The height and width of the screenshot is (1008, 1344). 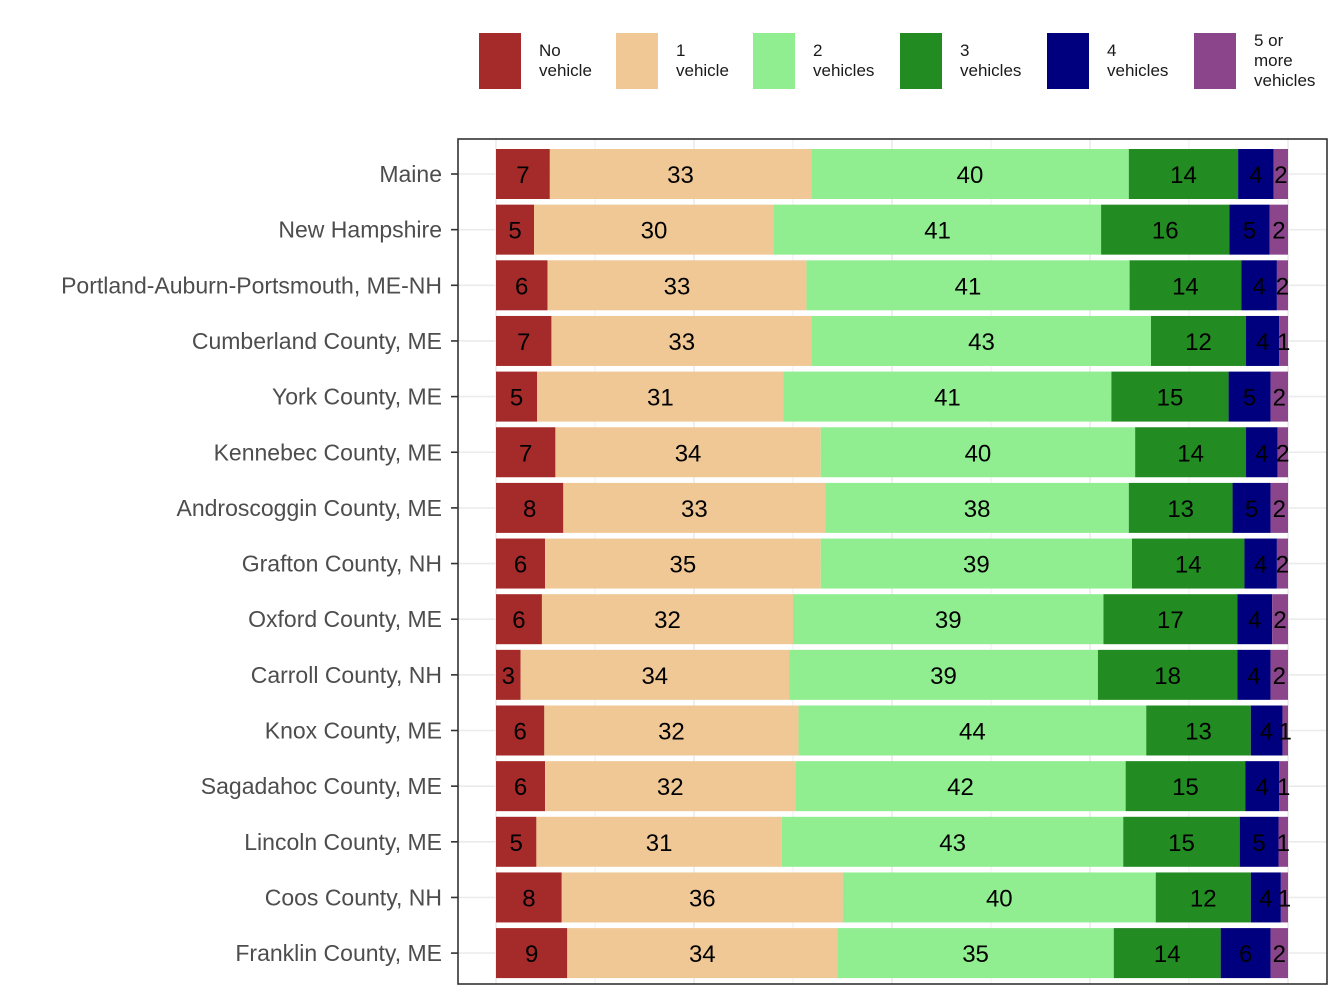 What do you see at coordinates (343, 842) in the screenshot?
I see `category-label: Lincoln County, ME` at bounding box center [343, 842].